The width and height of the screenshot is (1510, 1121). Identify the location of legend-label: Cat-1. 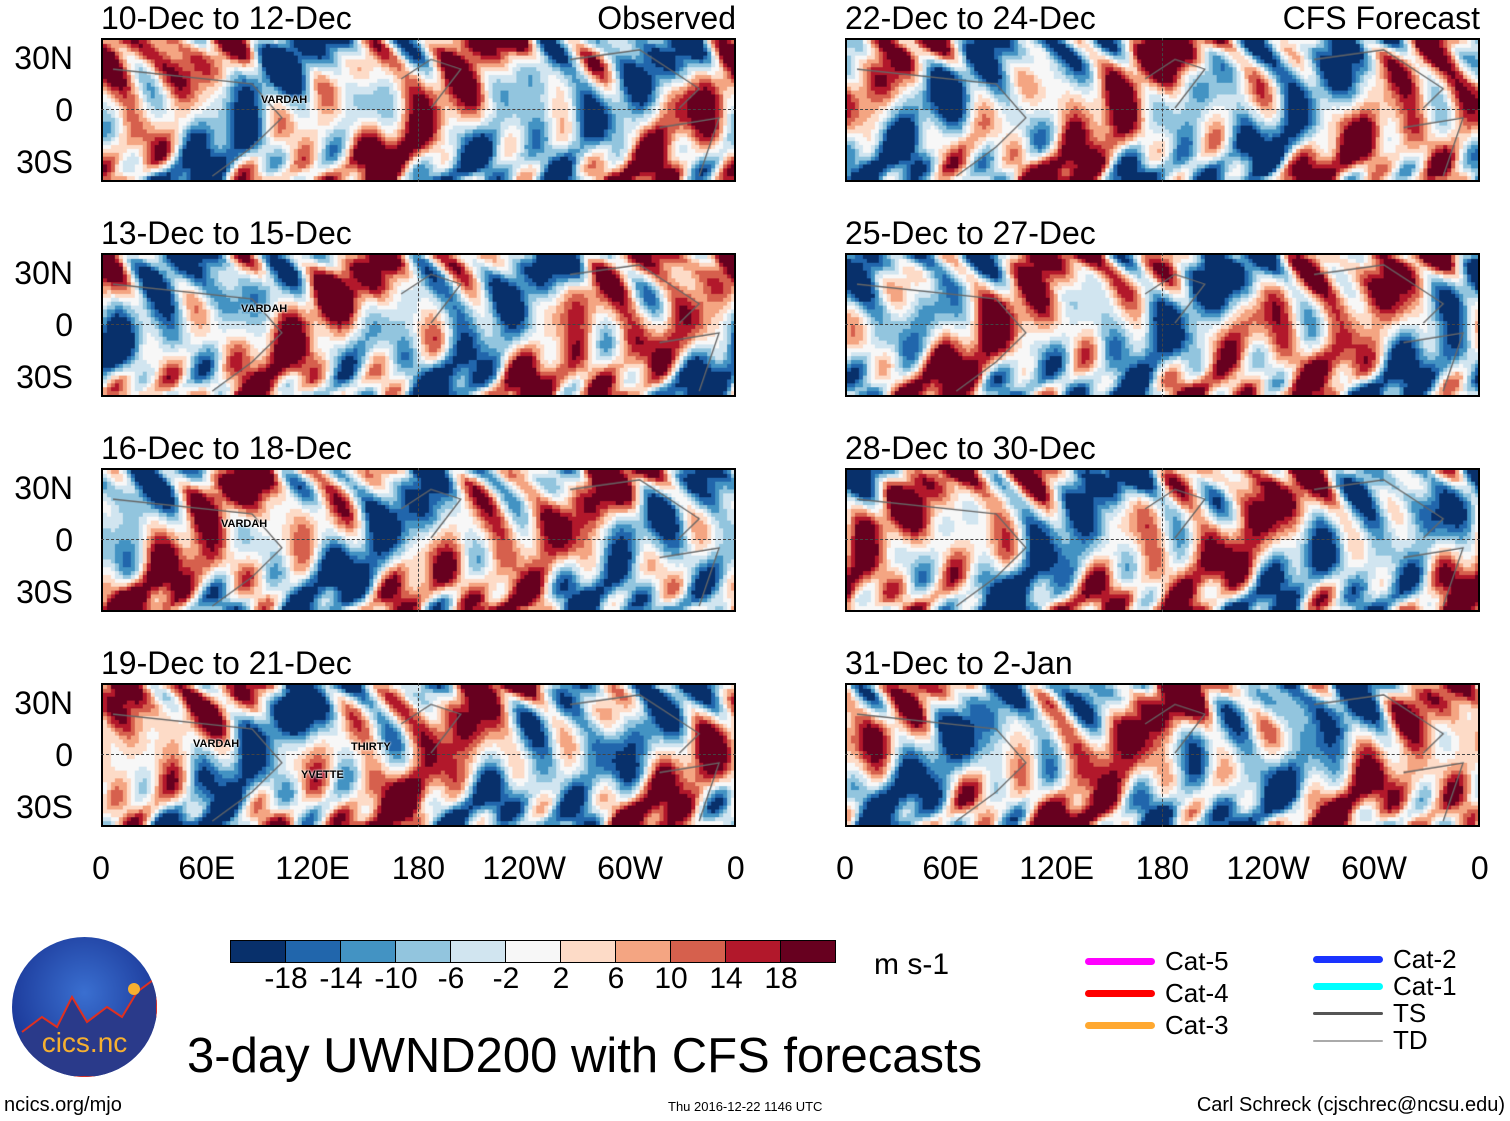
(1425, 986).